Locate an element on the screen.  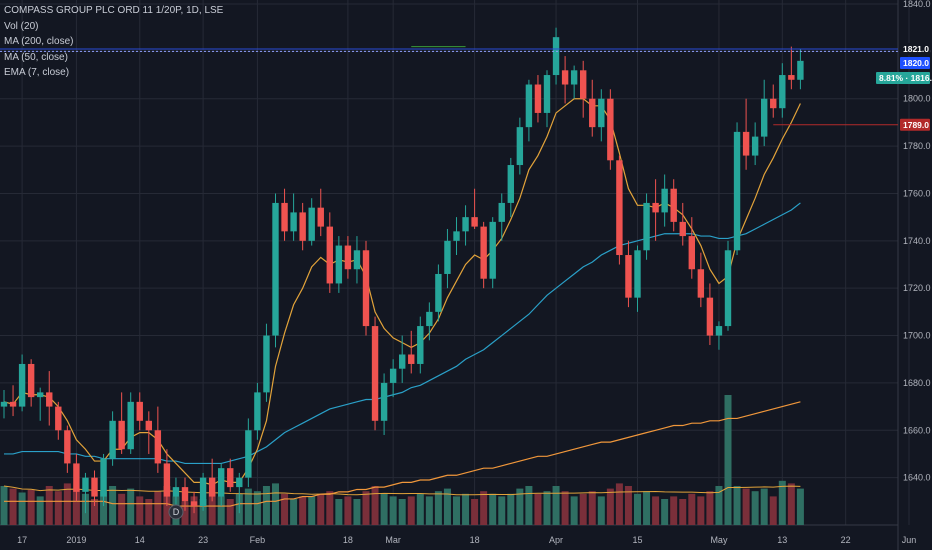
volume-indicator-label: Vol (20) is located at coordinates (21, 26).